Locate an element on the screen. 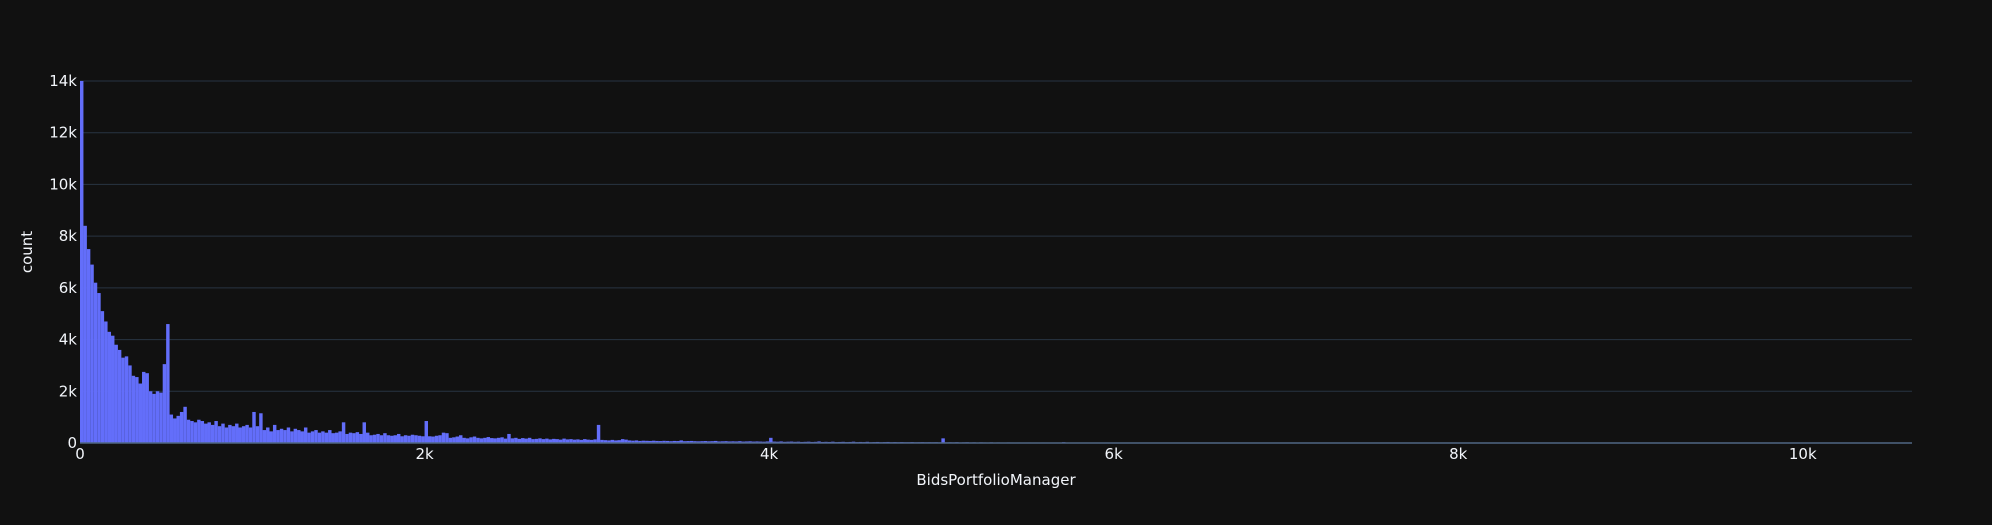  y-axis-title: count is located at coordinates (27, 252).